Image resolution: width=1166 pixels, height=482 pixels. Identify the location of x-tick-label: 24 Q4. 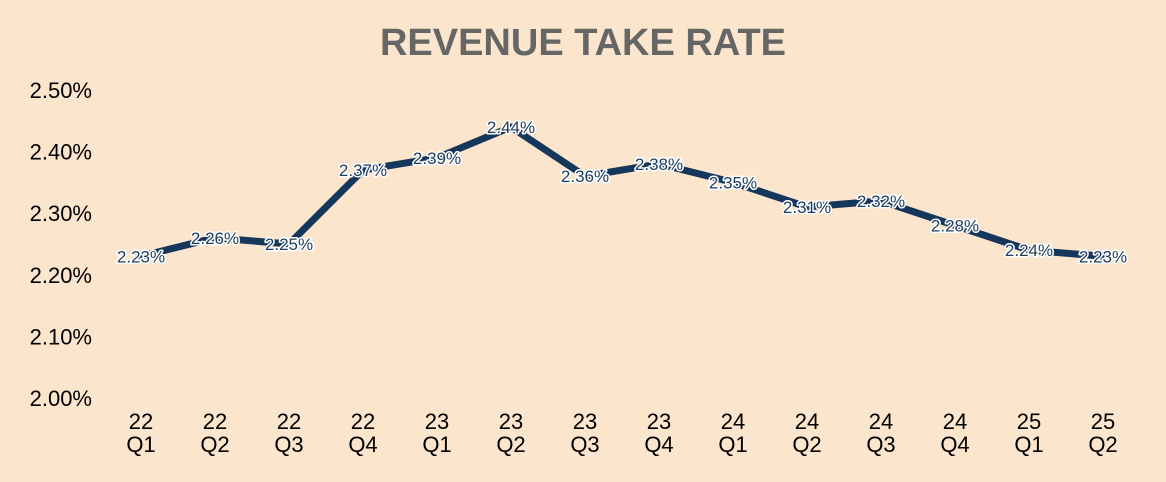
(954, 433).